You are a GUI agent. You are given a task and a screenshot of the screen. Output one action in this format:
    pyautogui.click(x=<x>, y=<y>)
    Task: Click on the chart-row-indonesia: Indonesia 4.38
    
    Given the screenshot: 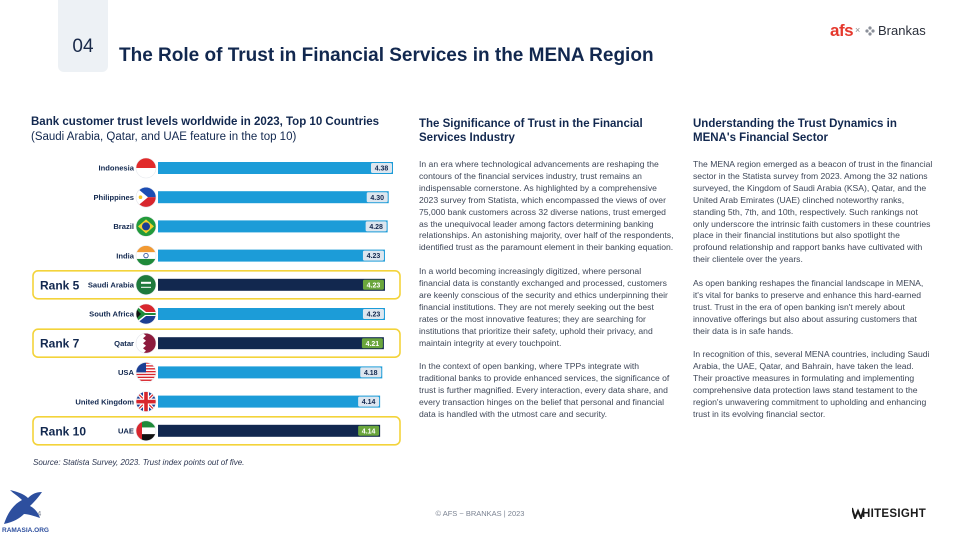 What is the action you would take?
    pyautogui.click(x=246, y=168)
    